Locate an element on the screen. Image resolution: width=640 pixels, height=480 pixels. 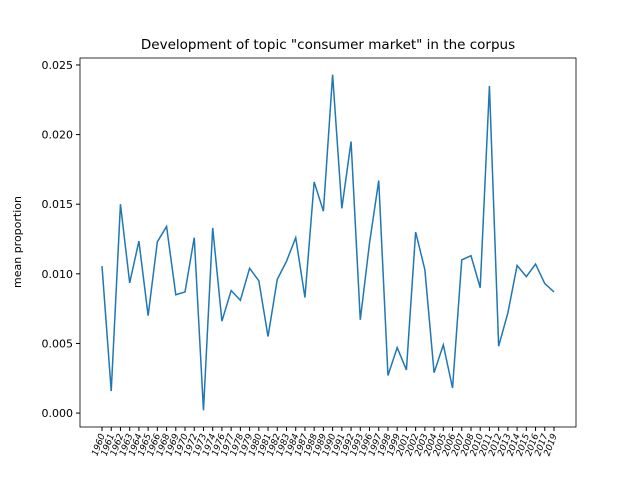
y-tick-label: 0.010 is located at coordinates (58, 274).